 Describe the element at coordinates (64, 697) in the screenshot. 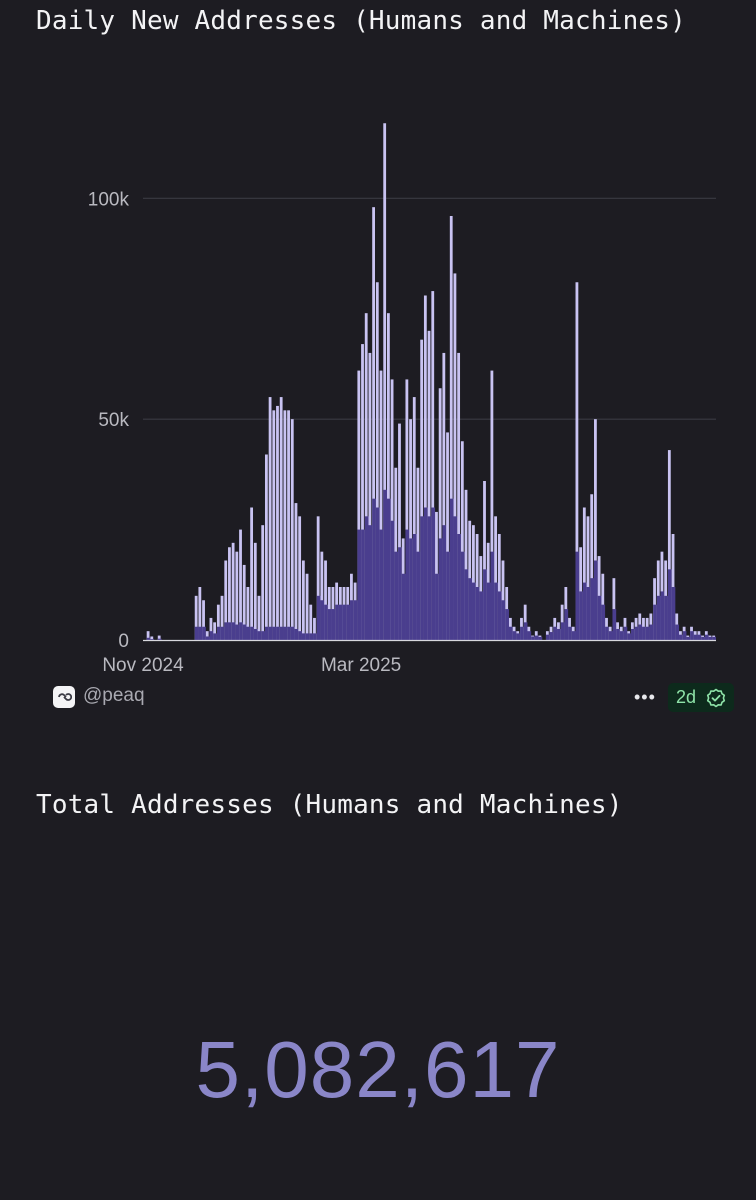

I see `dune-logo-icon` at that location.